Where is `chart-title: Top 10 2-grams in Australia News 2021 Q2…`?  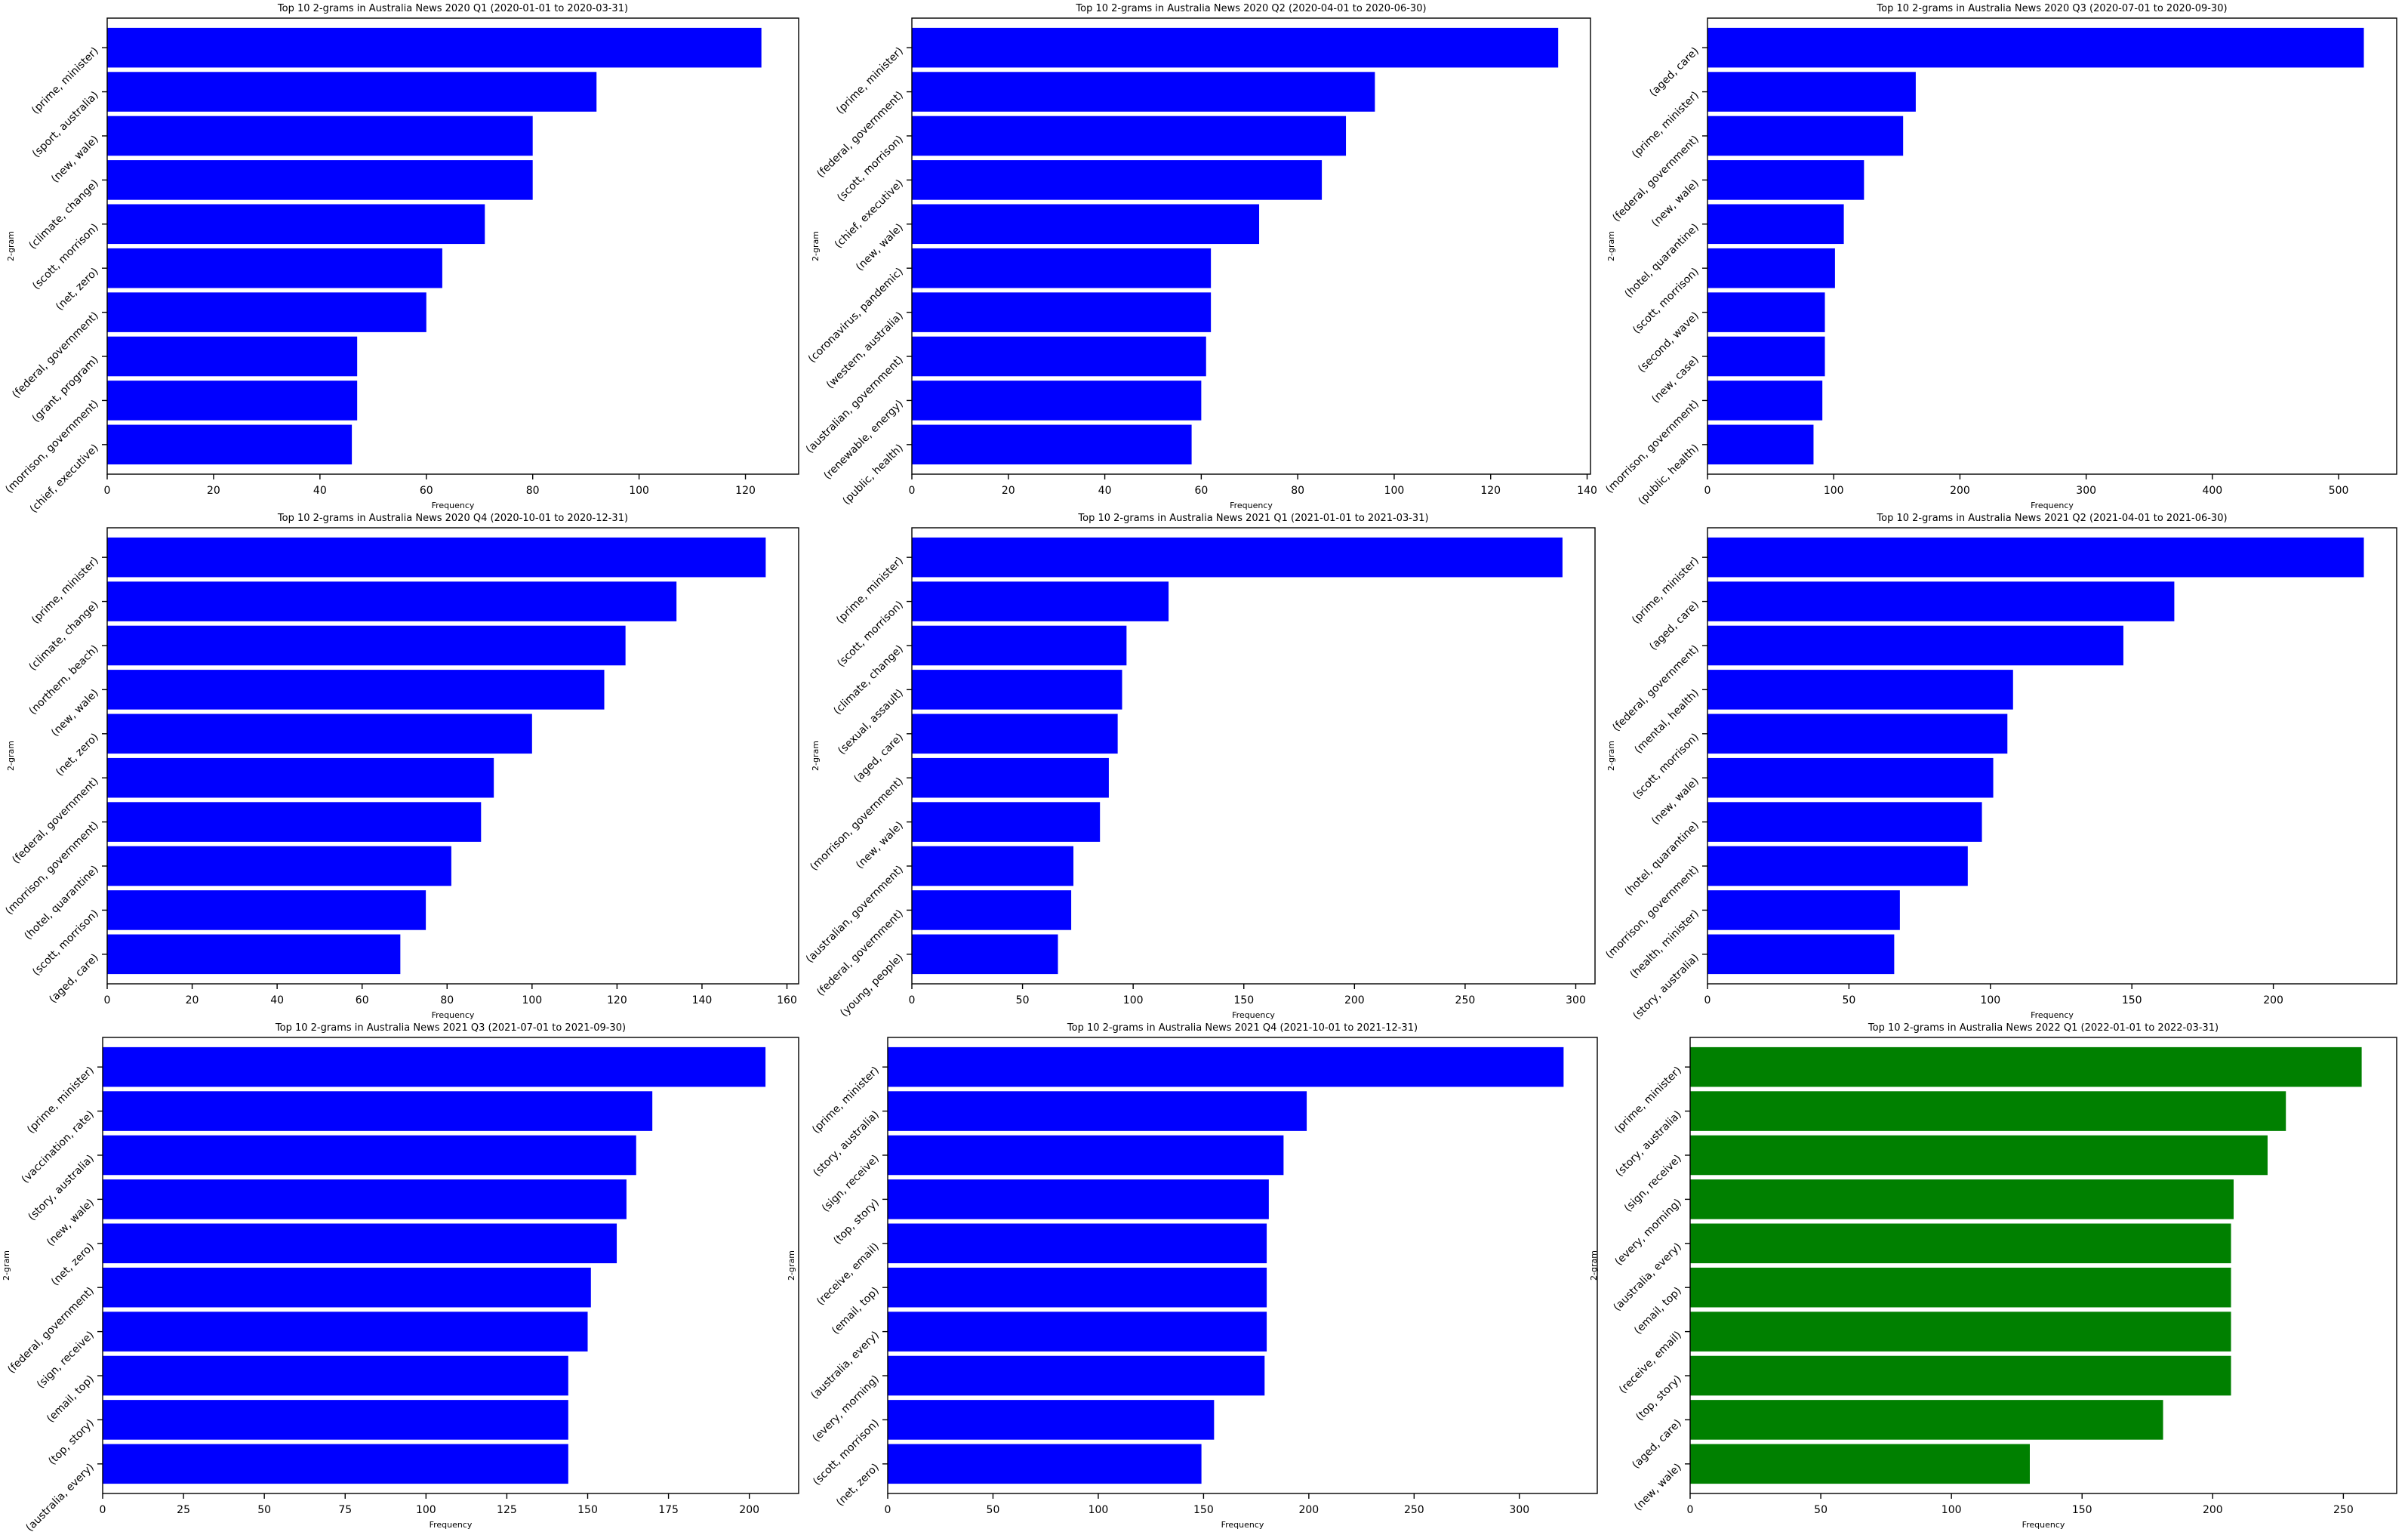
chart-title: Top 10 2-grams in Australia News 2021 Q2… is located at coordinates (2051, 518).